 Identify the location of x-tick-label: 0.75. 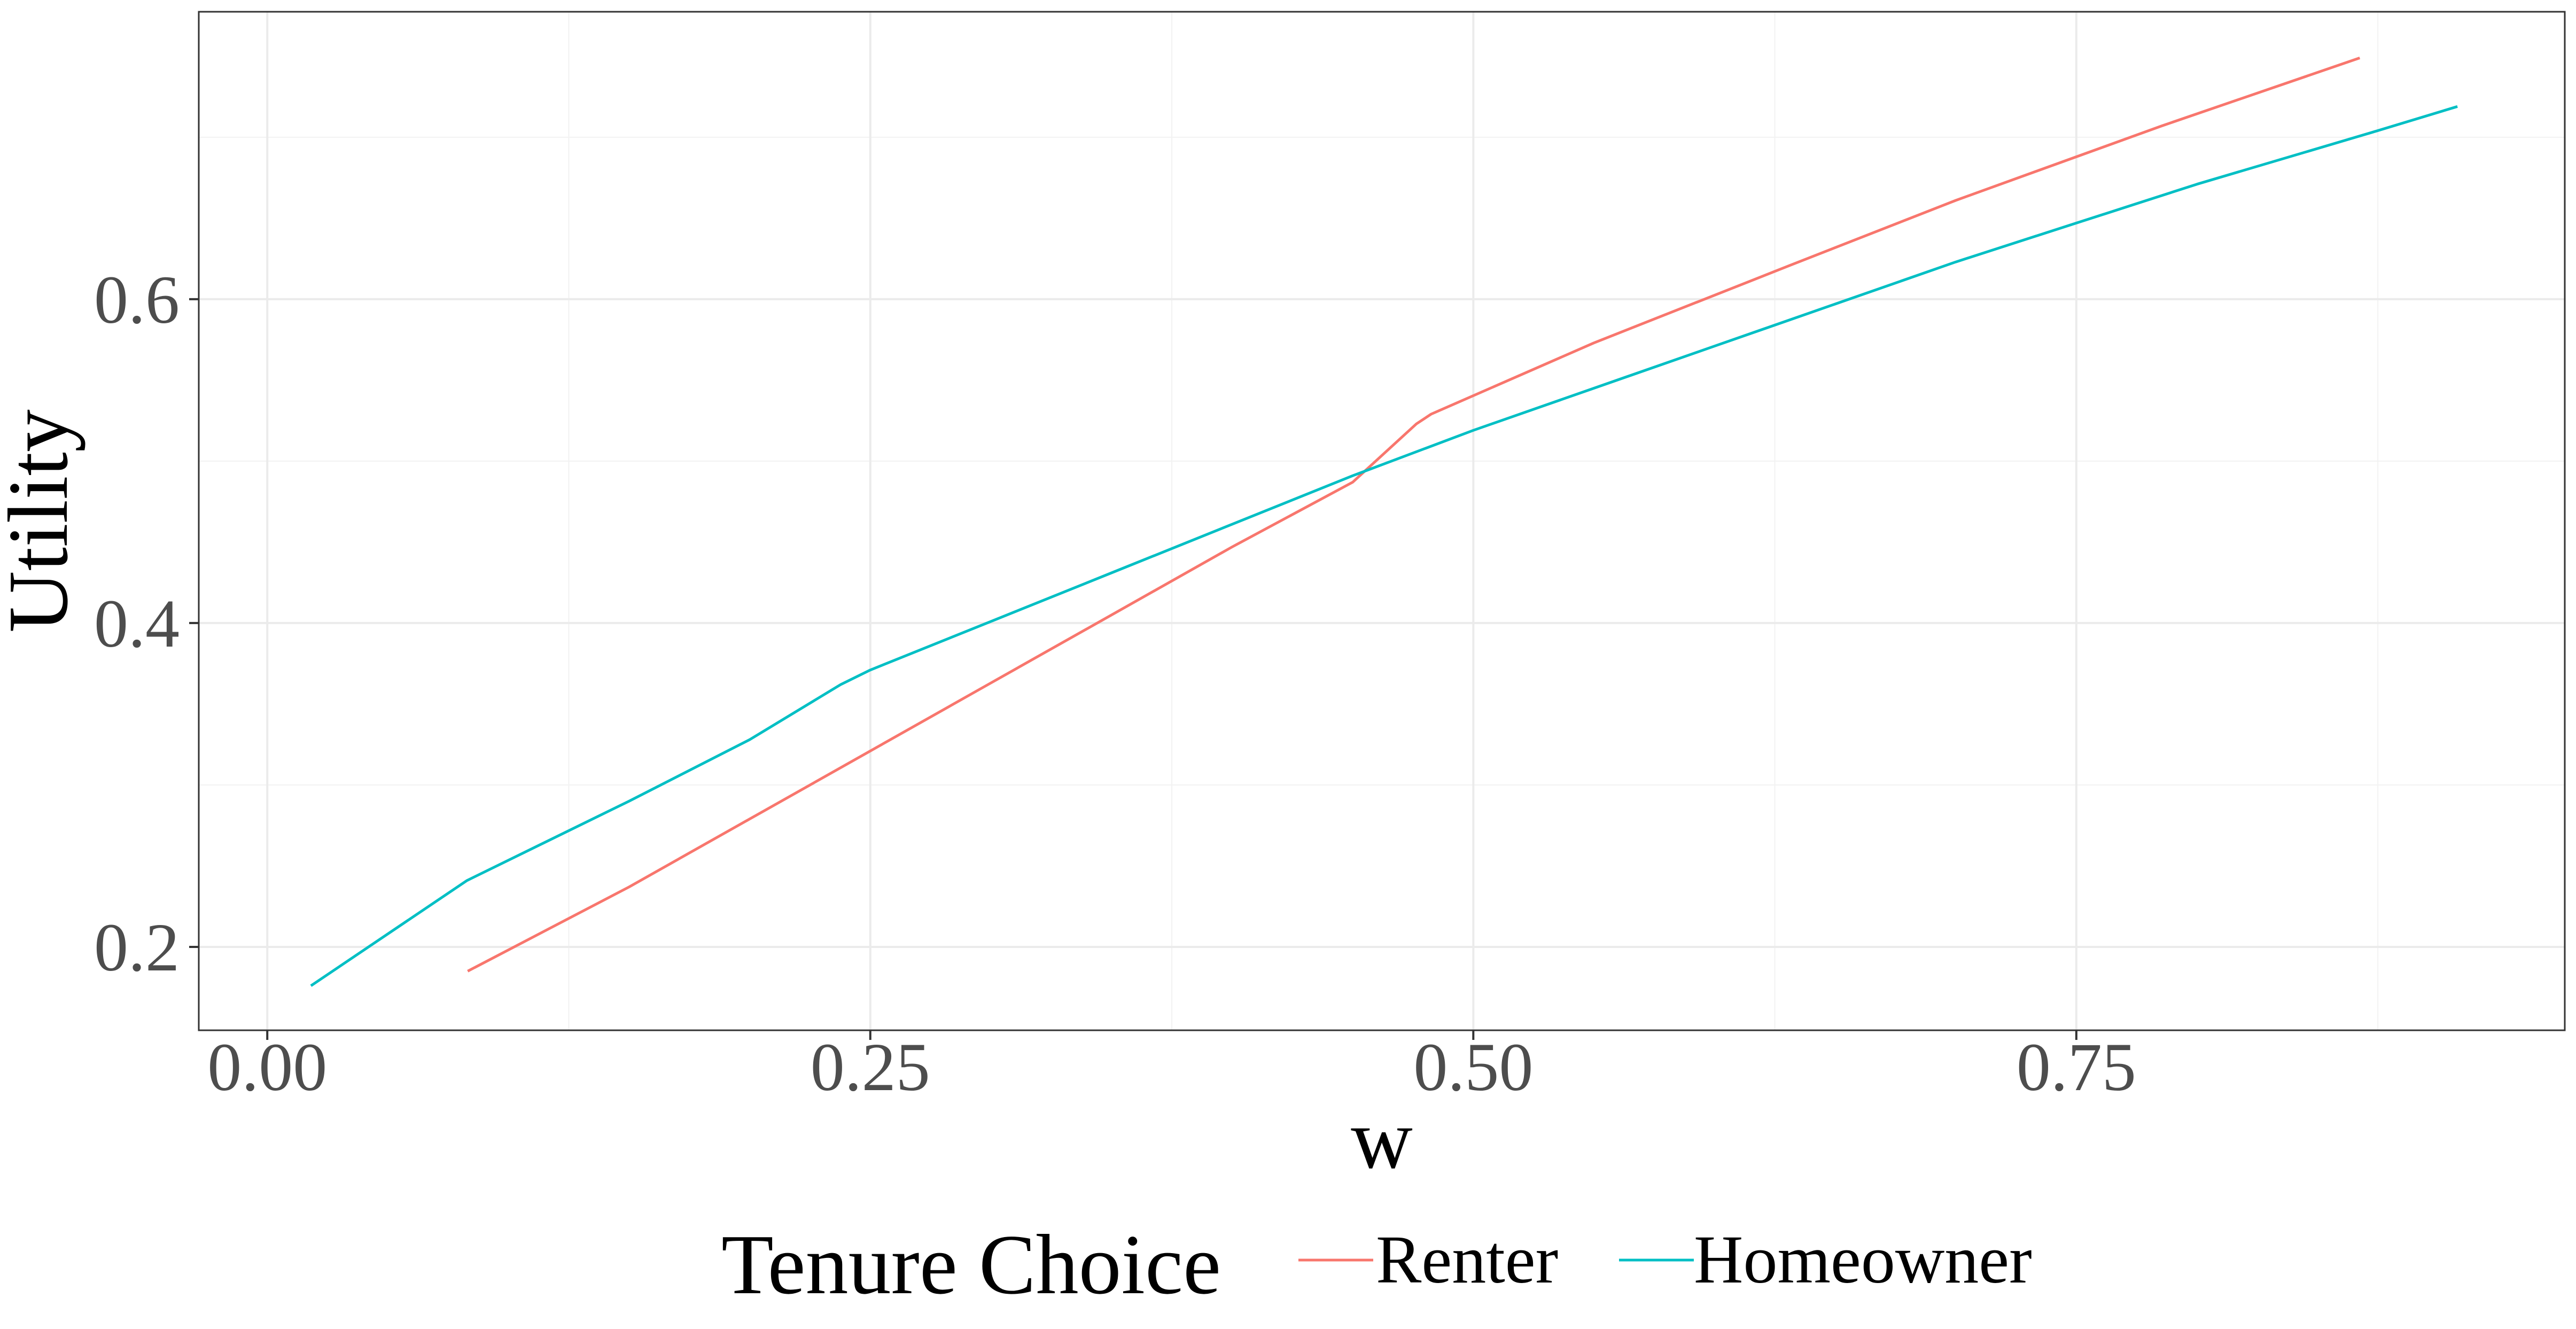
(2076, 1067).